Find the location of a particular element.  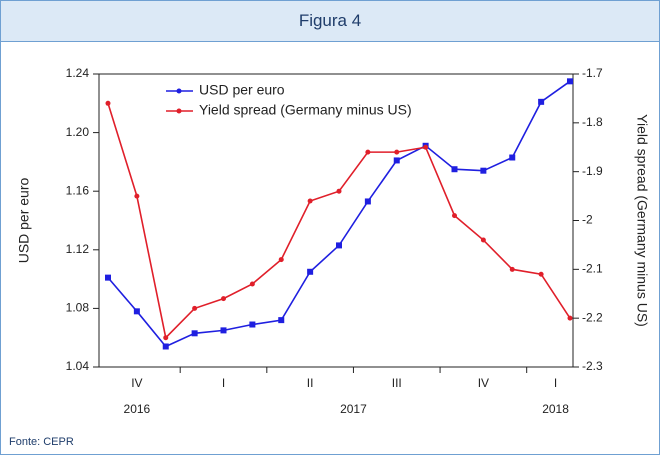

year-label: 2016 is located at coordinates (137, 409).